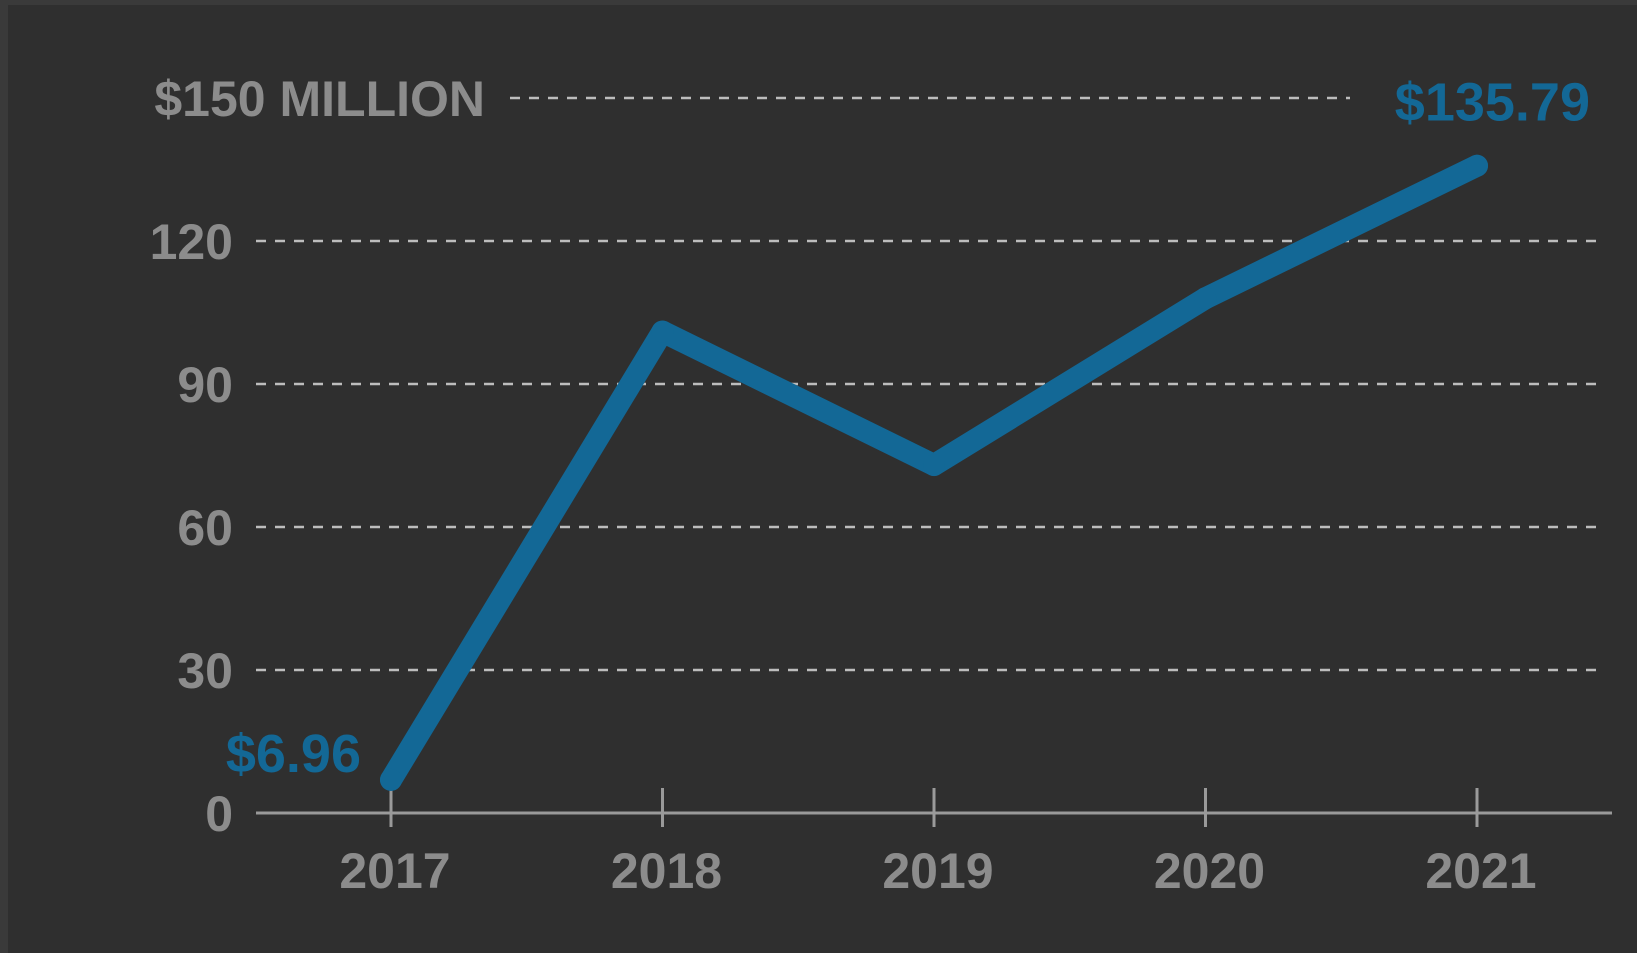  Describe the element at coordinates (394, 871) in the screenshot. I see `x-tick-label: 2017` at that location.